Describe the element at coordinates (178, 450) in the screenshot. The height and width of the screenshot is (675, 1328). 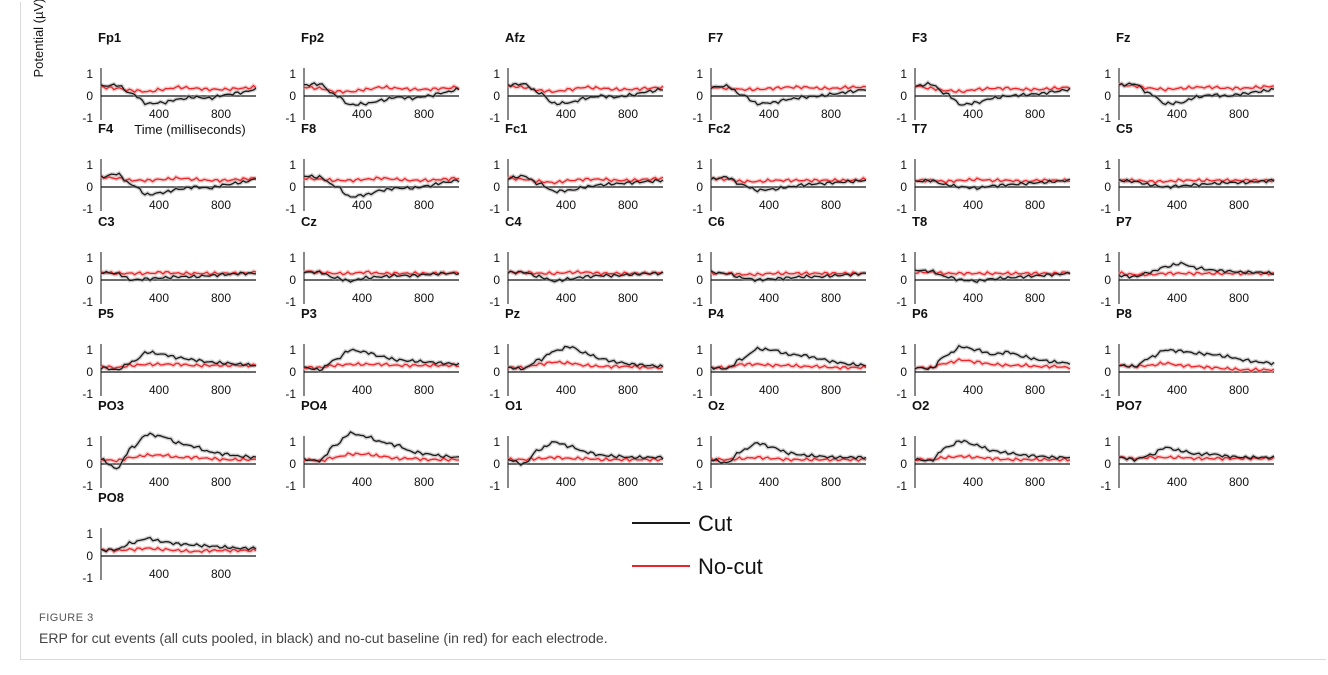
I see `cut-error-band` at that location.